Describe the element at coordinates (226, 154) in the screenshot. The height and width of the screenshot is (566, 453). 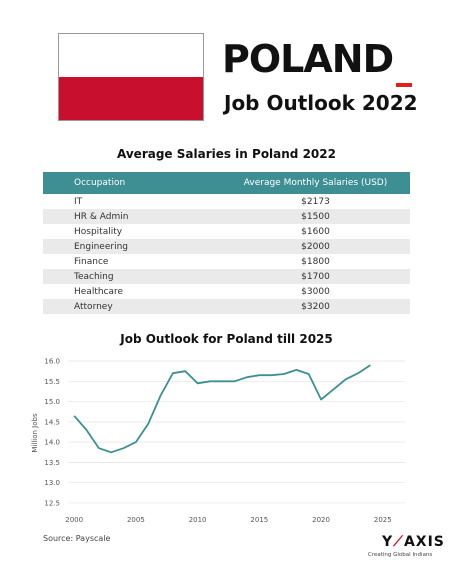
I see `salary-table-title: Average Salaries in Poland 2022` at that location.